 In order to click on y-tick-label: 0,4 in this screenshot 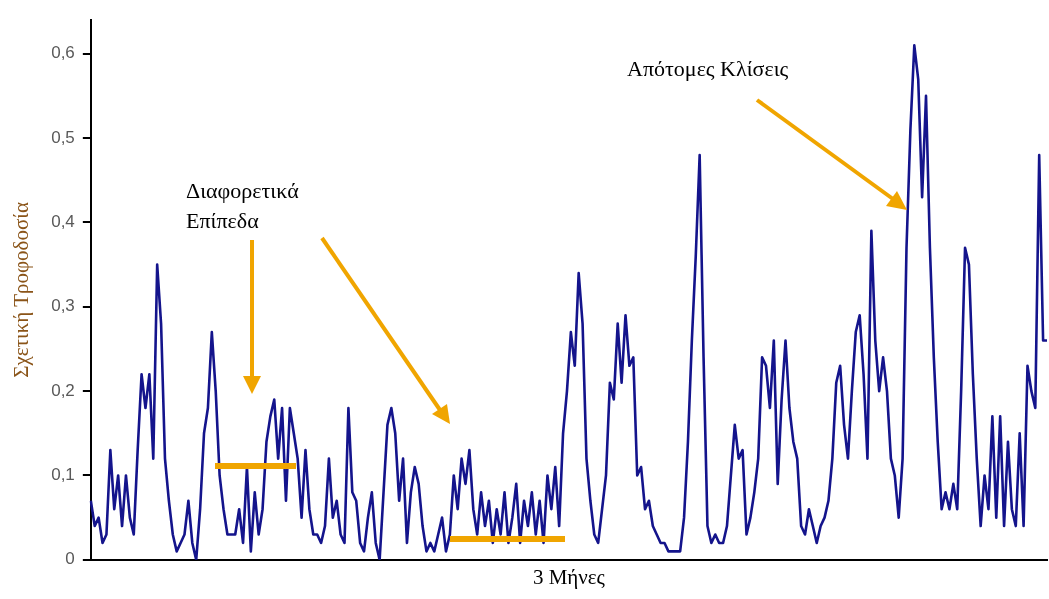, I will do `click(63, 222)`.